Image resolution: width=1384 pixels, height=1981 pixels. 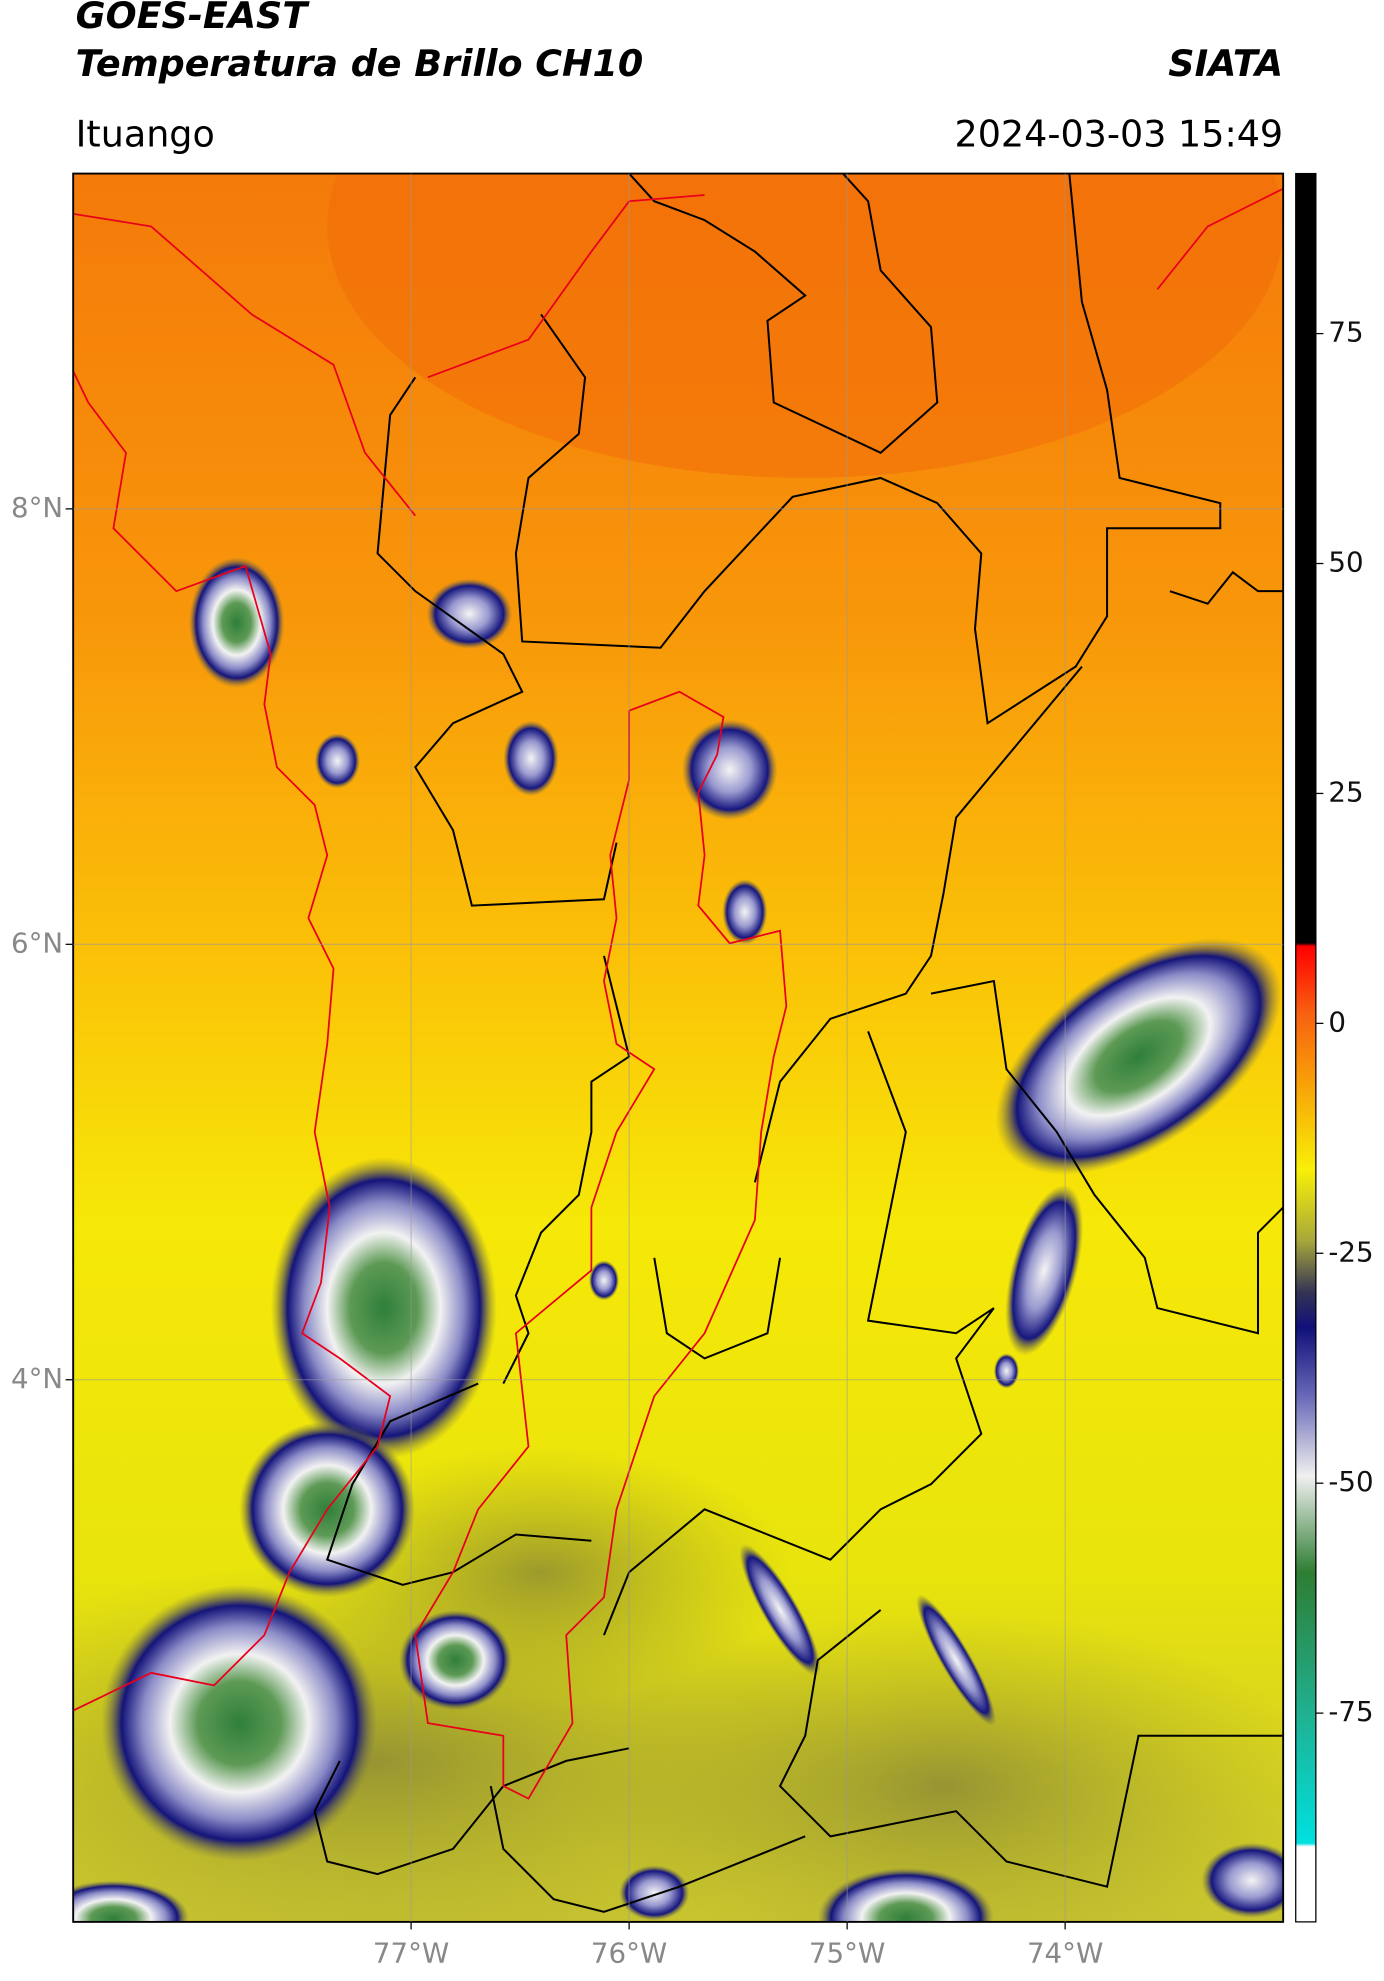 I want to click on colorbar-tick-label: 25, so click(x=1345, y=791).